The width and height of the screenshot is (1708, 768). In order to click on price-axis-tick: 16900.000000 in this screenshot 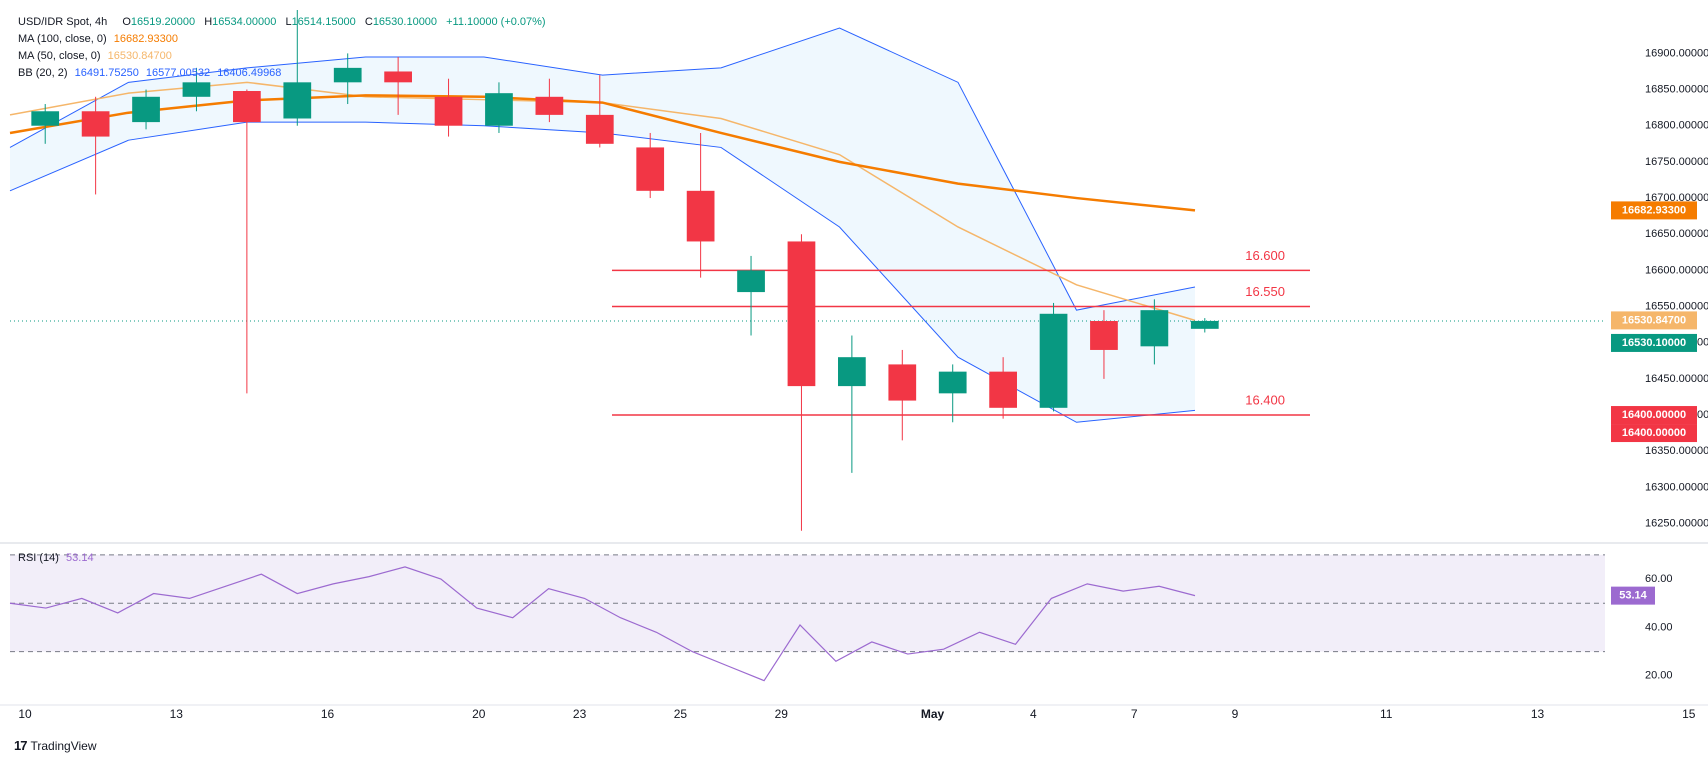, I will do `click(1676, 53)`.